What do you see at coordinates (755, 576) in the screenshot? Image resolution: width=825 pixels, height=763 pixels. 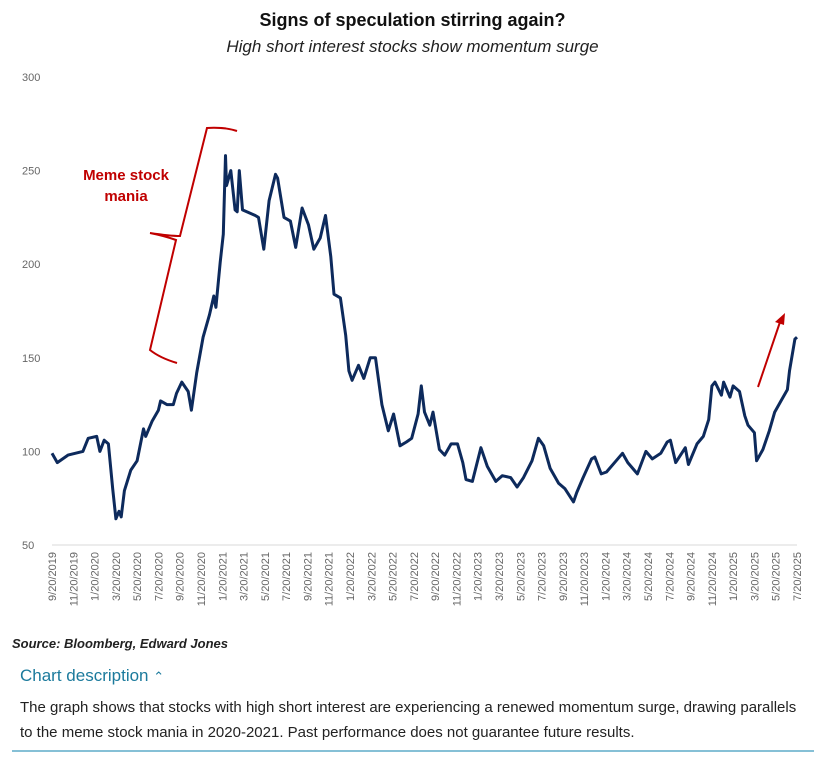 I see `x-tick-label: 3/20/2025` at bounding box center [755, 576].